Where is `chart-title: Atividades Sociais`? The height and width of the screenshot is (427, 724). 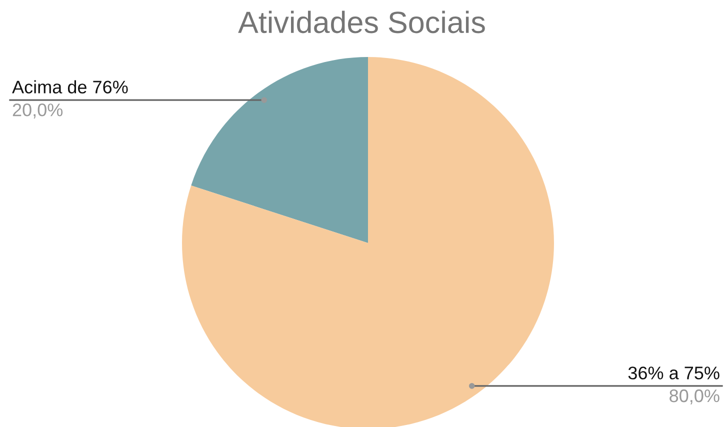 chart-title: Atividades Sociais is located at coordinates (361, 22).